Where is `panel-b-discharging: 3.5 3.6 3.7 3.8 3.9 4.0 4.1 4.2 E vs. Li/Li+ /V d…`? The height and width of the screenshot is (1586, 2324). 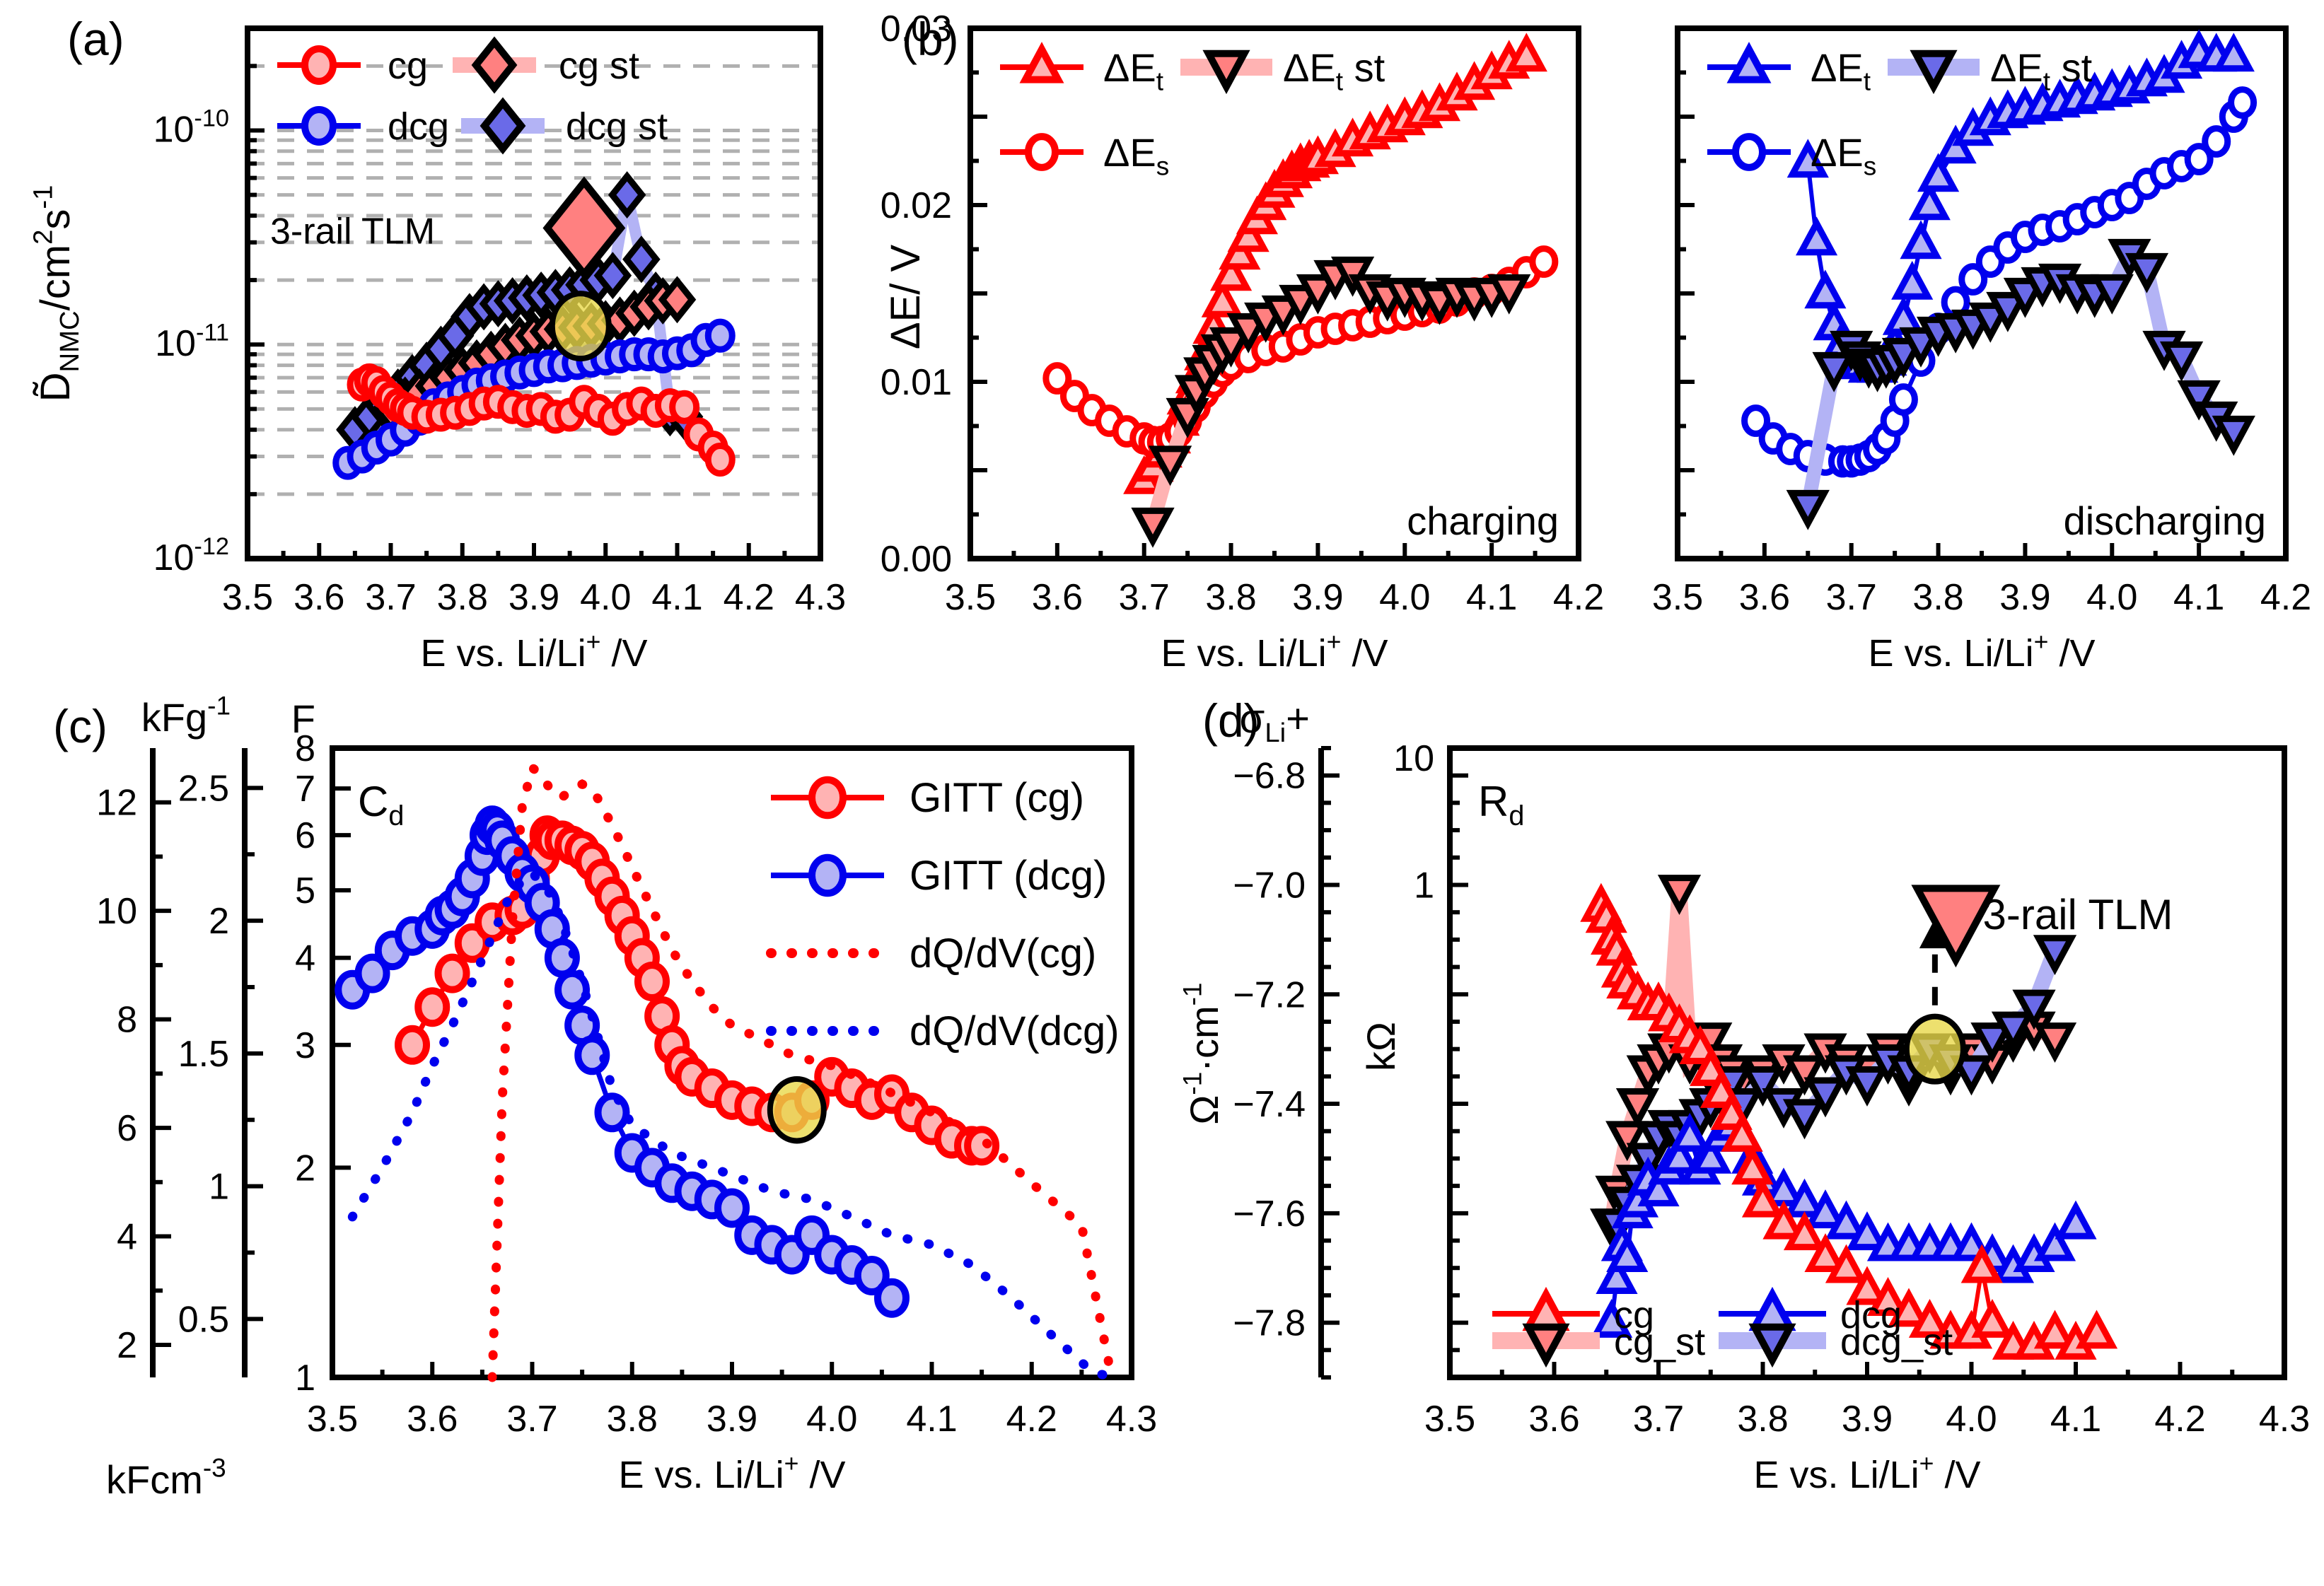
panel-b-discharging: 3.5 3.6 3.7 3.8 3.9 4.0 4.1 4.2 E vs. Li/Li+ /V d… is located at coordinates (1981, 350).